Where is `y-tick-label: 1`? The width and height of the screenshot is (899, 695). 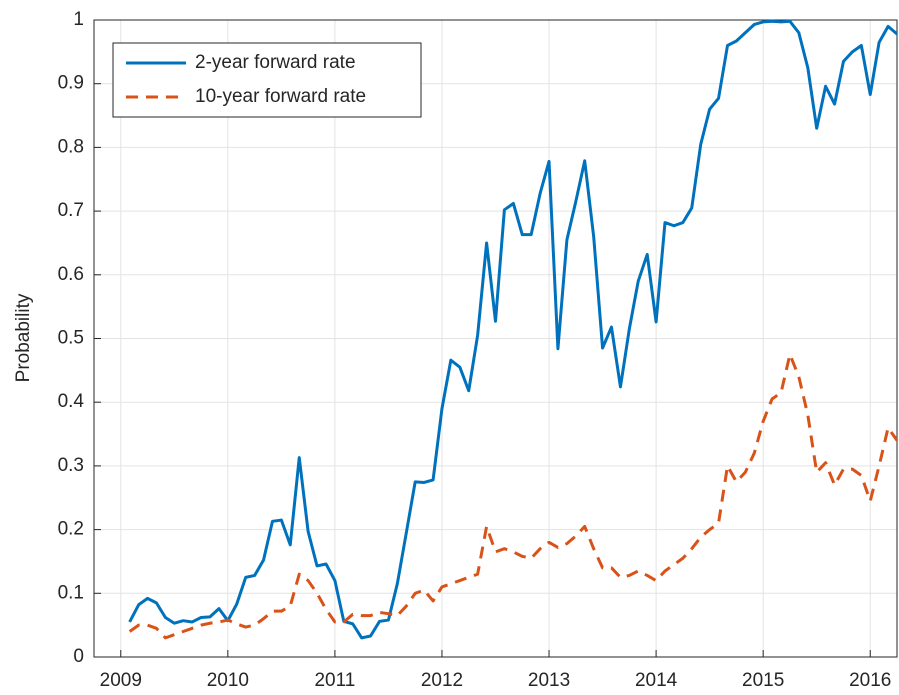
y-tick-label: 1 is located at coordinates (78, 19).